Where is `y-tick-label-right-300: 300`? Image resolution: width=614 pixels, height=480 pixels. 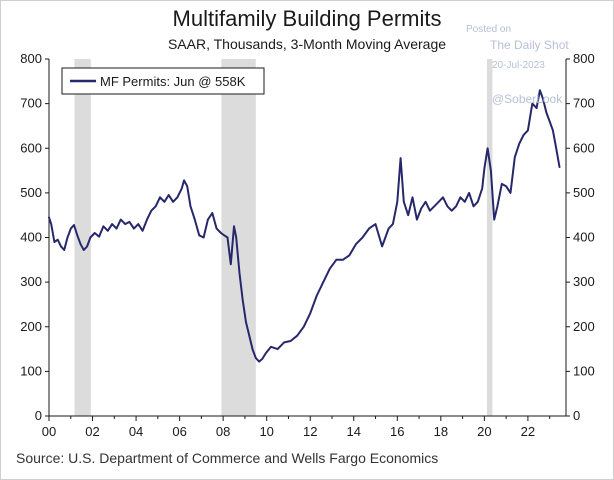 y-tick-label-right-300: 300 is located at coordinates (584, 281).